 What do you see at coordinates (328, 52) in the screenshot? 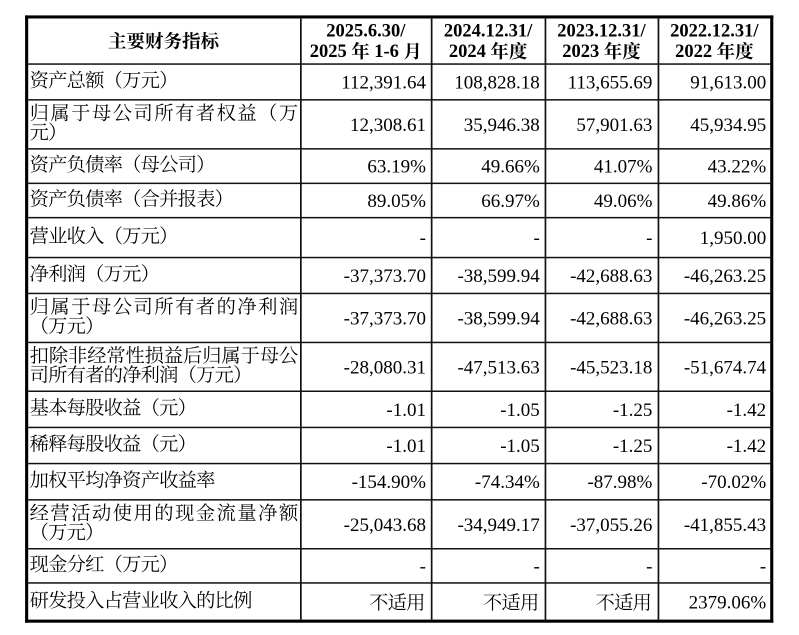
I see `svg-text: 2025` at bounding box center [328, 52].